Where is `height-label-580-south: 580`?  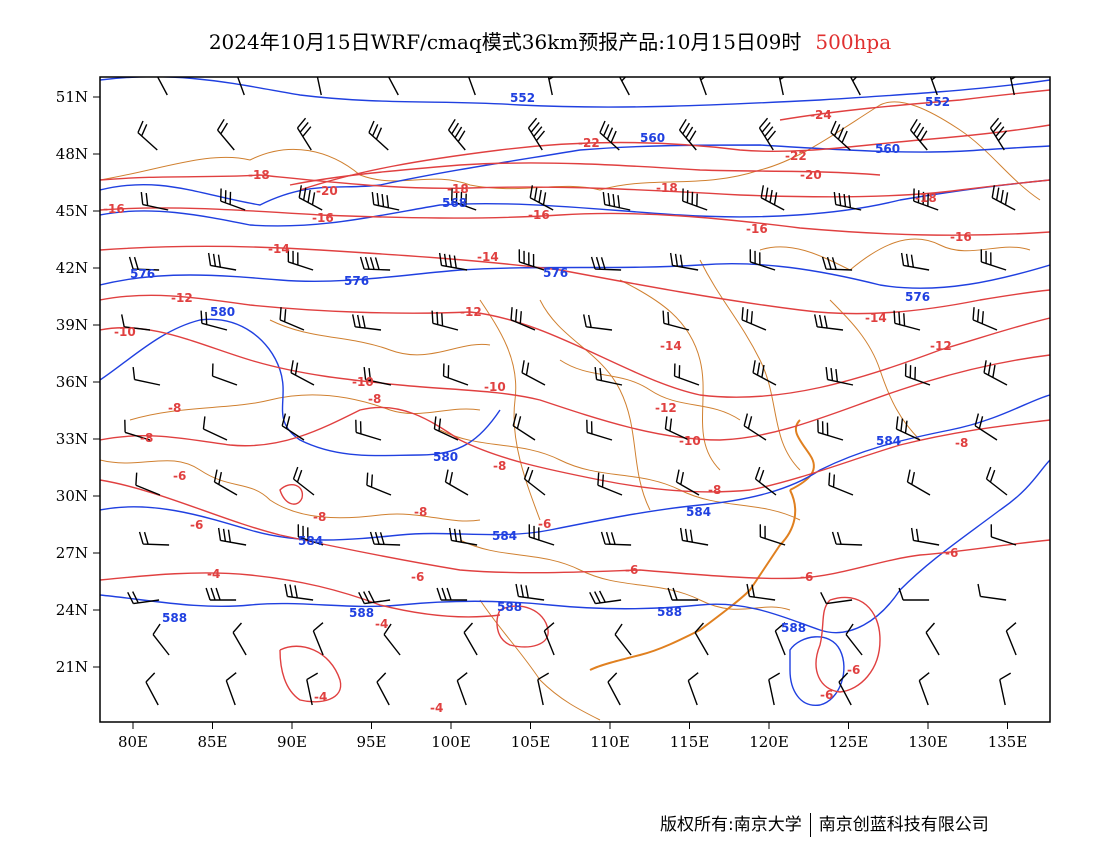 height-label-580-south: 580 is located at coordinates (445, 457).